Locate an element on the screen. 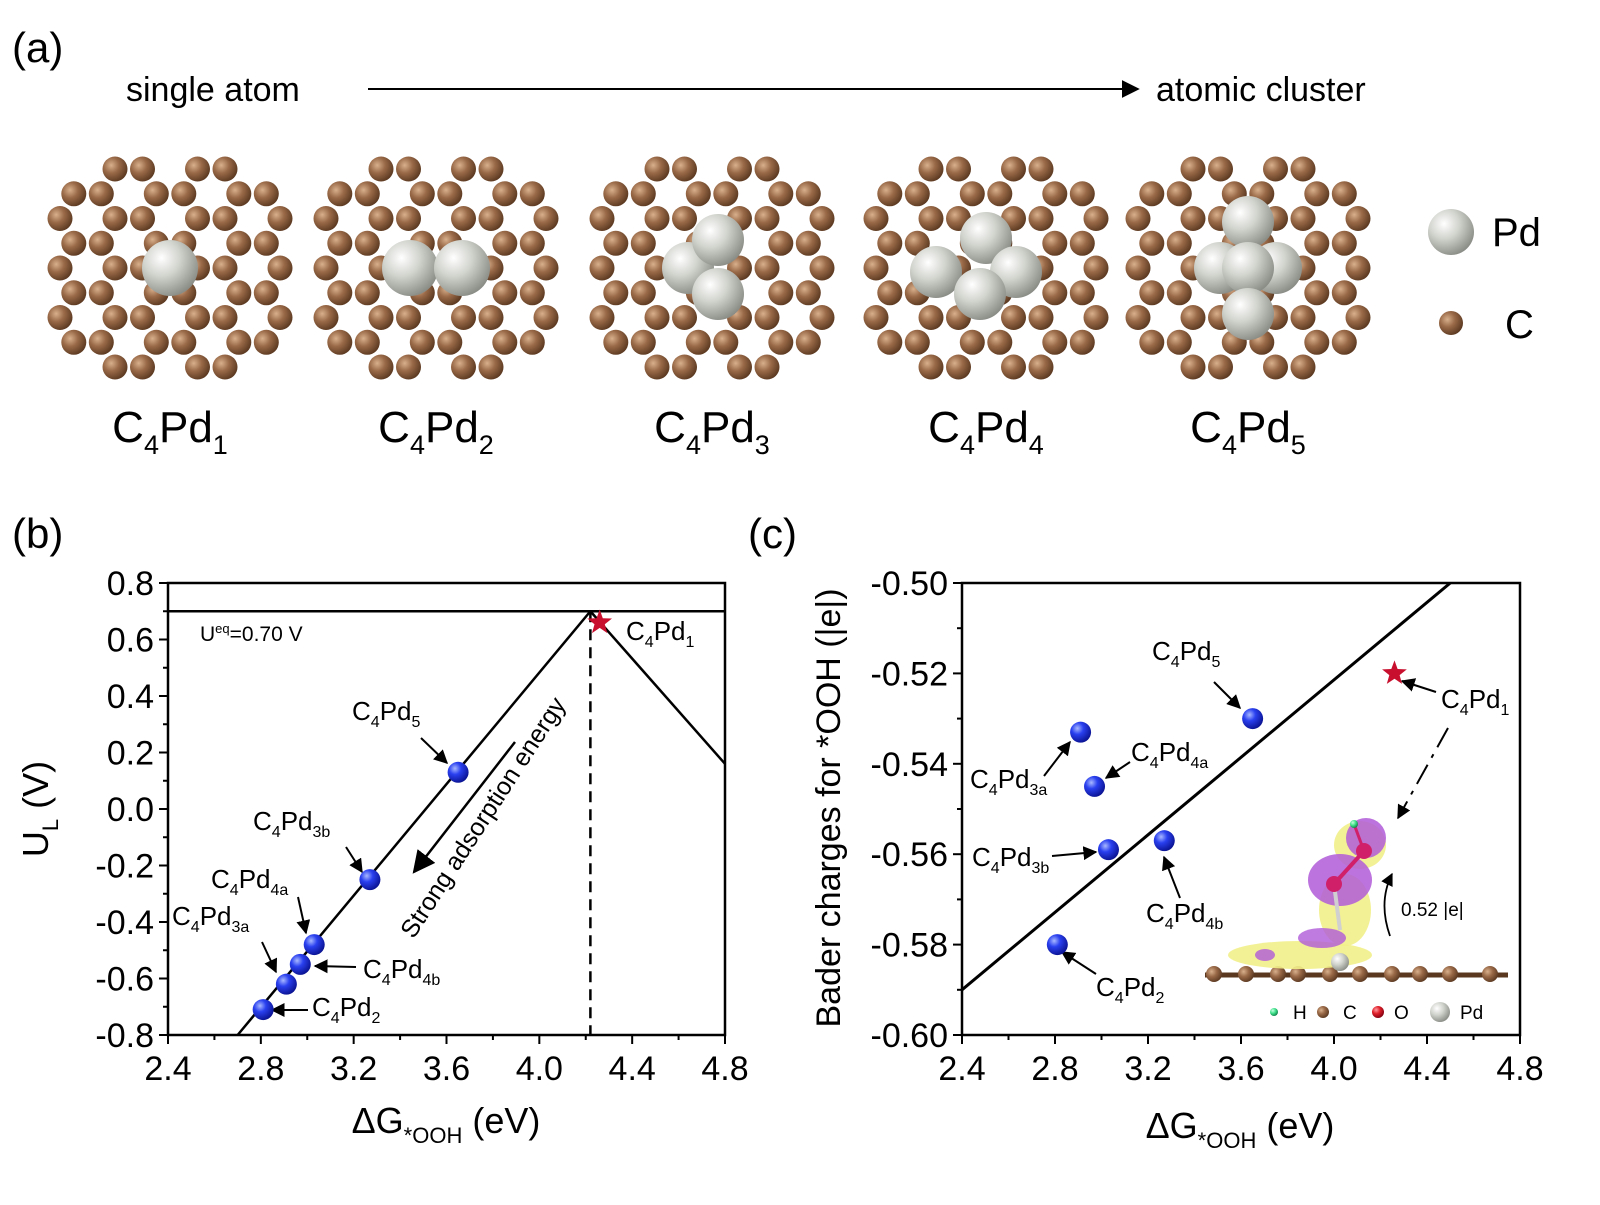 This screenshot has height=1205, width=1600. structure-c4pd3 is located at coordinates (712, 268).